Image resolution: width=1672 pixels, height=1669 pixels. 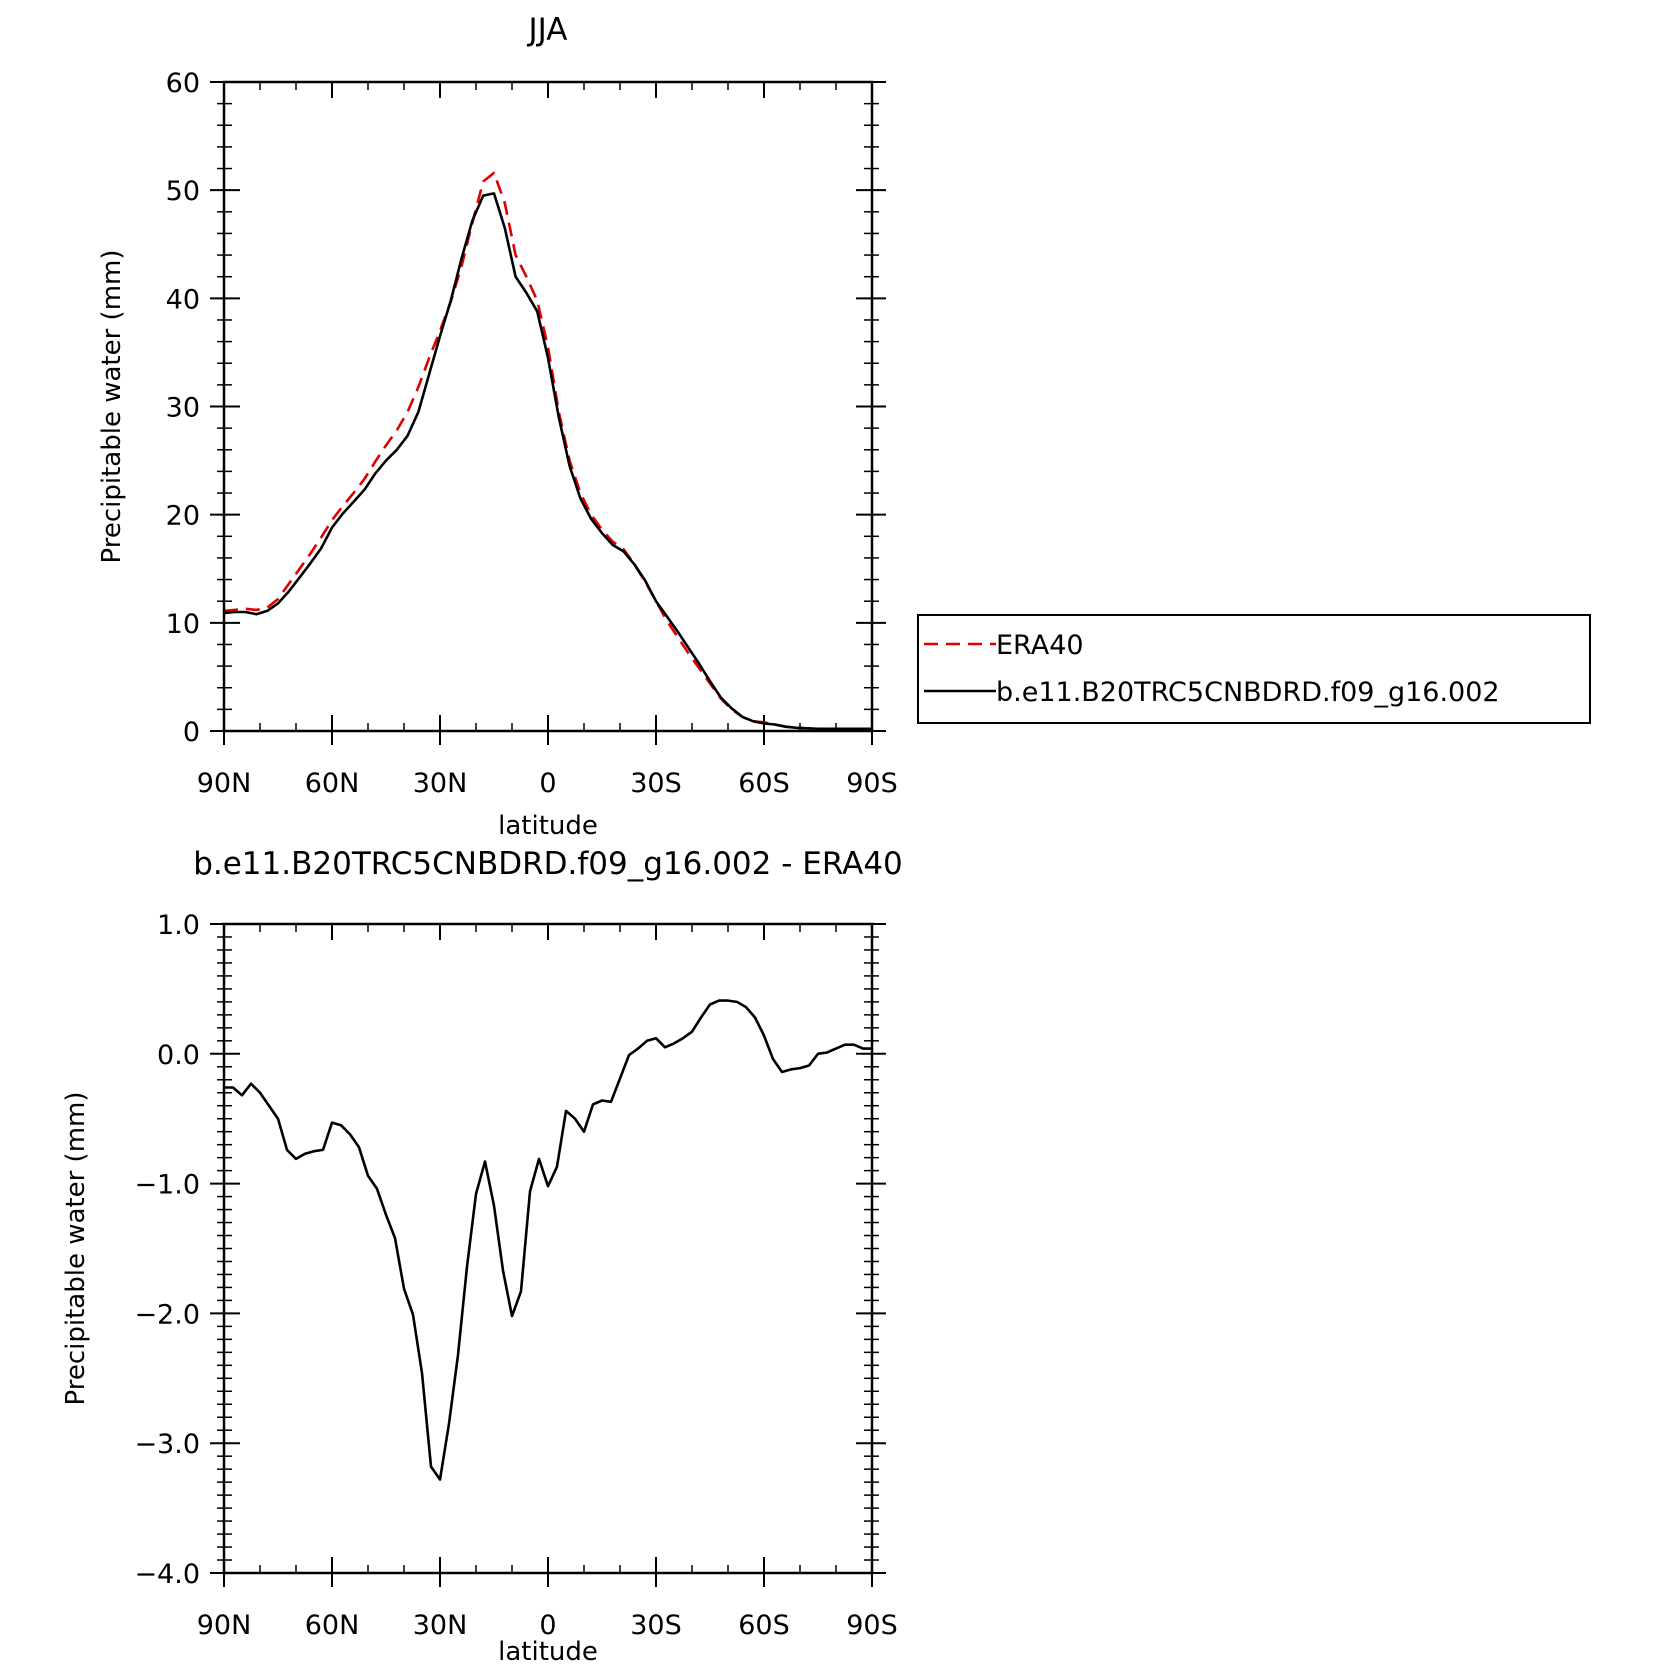 I want to click on series-line-era40, so click(x=547, y=451).